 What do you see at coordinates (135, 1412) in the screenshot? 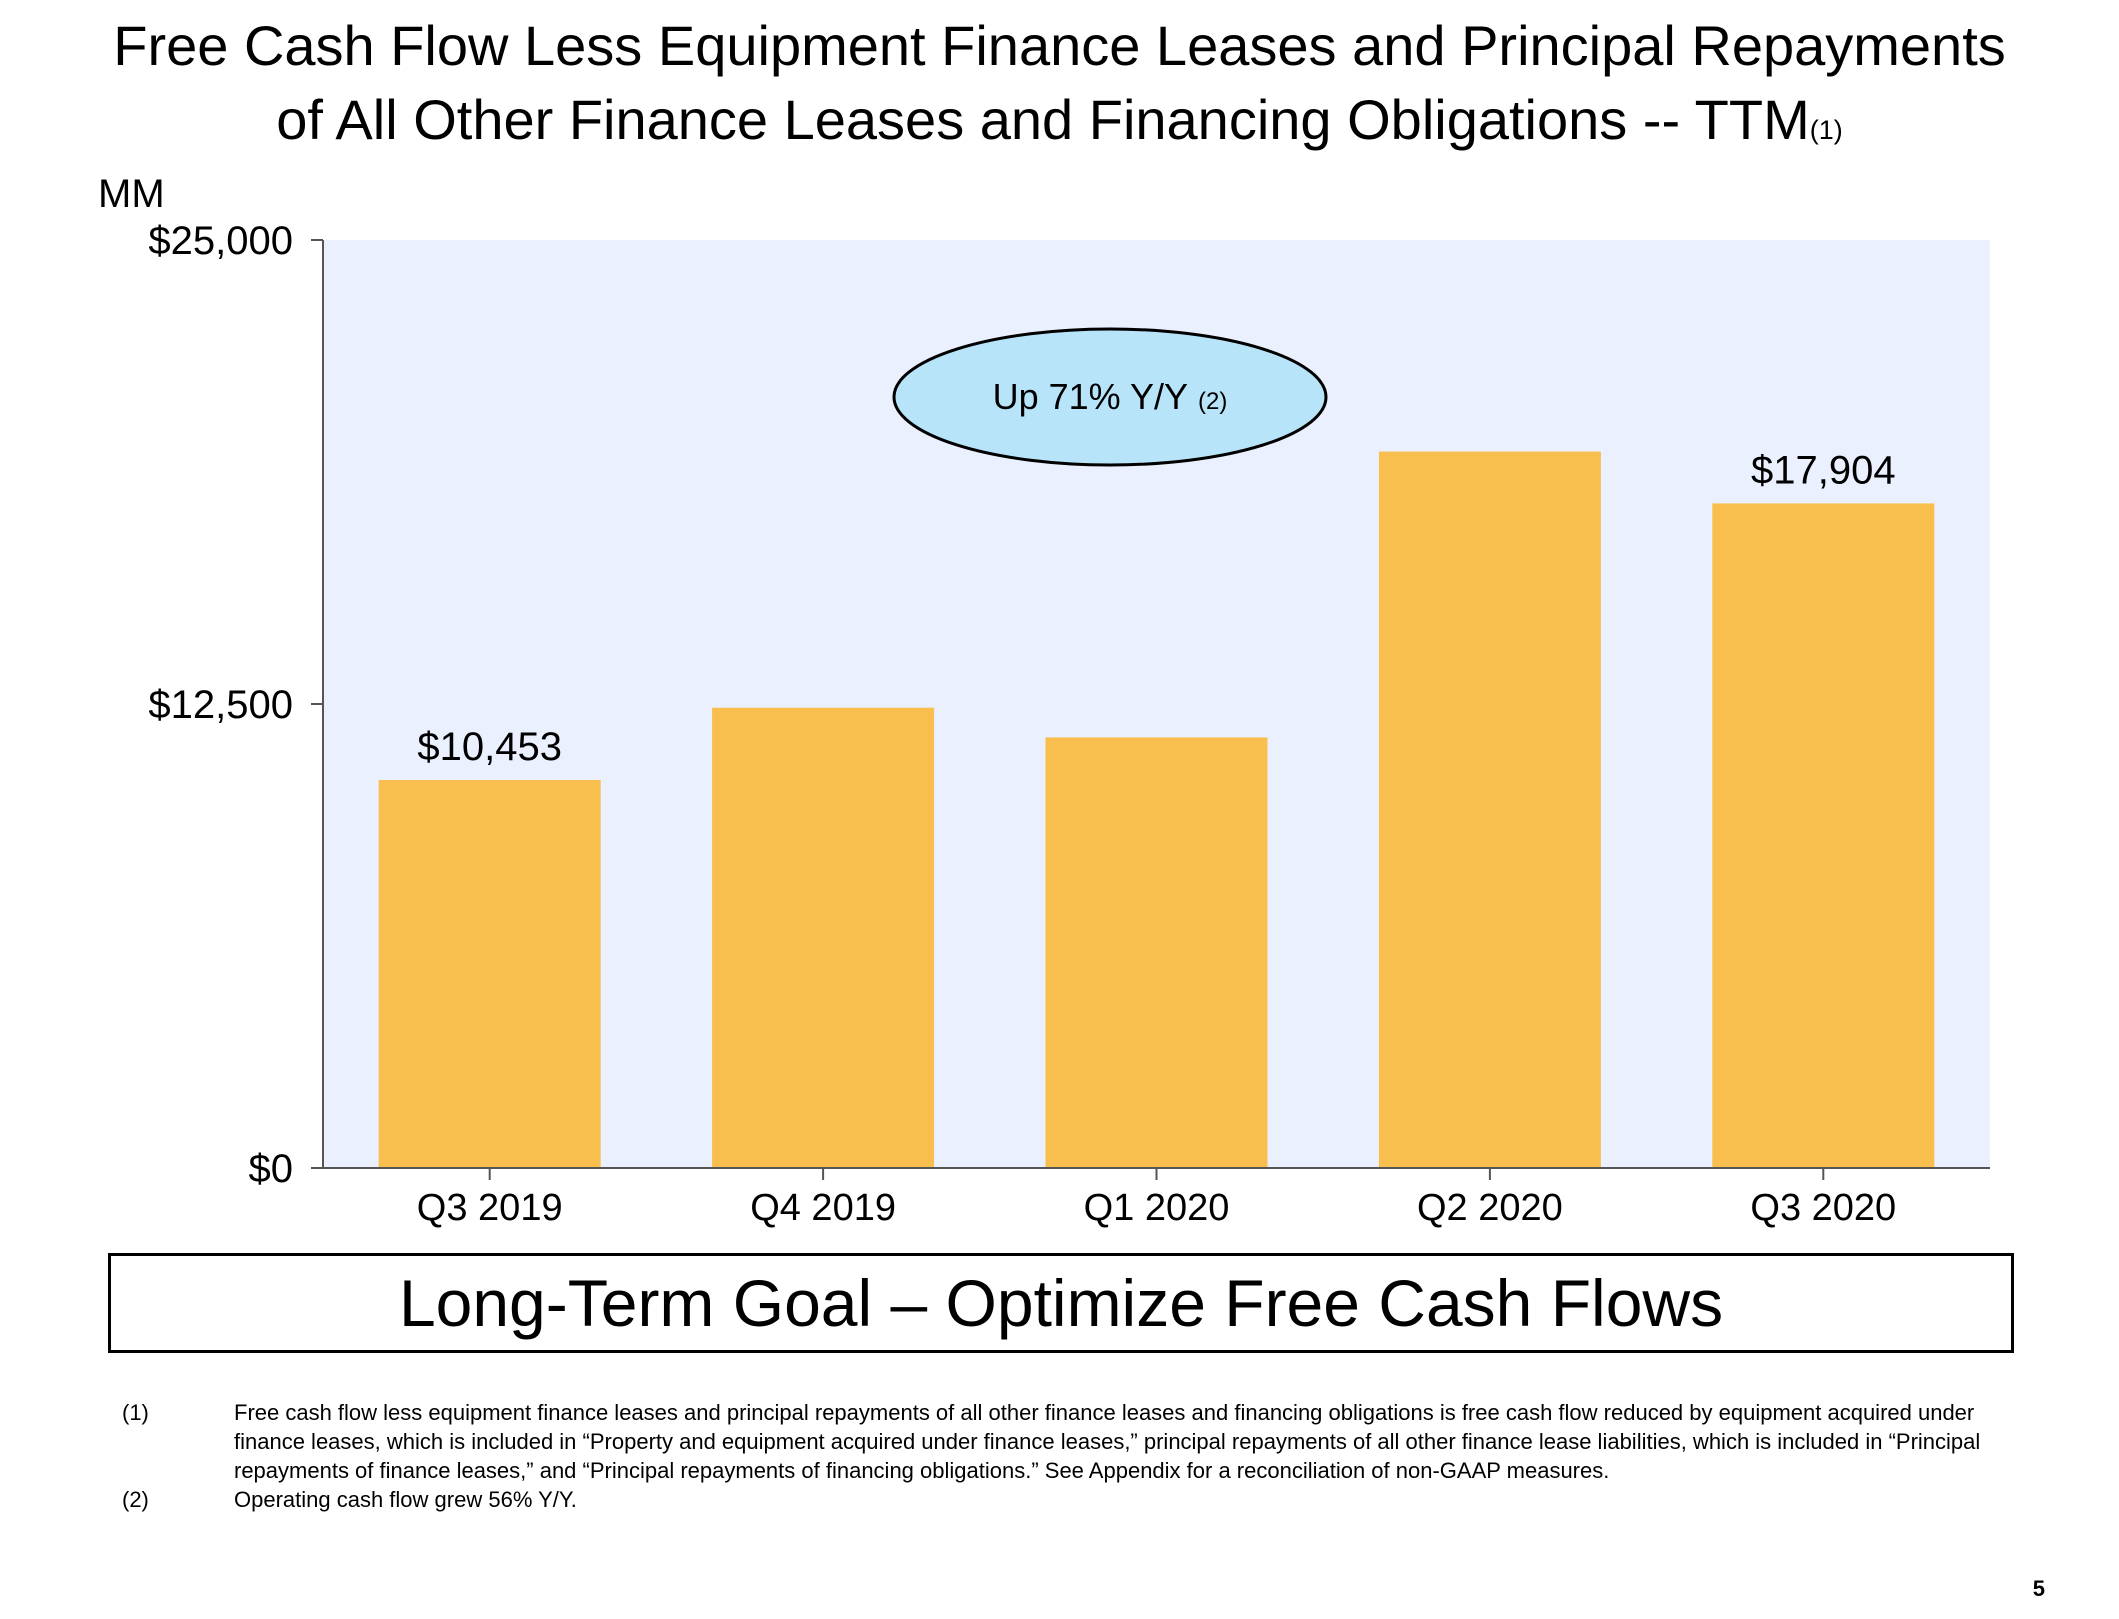
I see `footnote-number: (1)` at bounding box center [135, 1412].